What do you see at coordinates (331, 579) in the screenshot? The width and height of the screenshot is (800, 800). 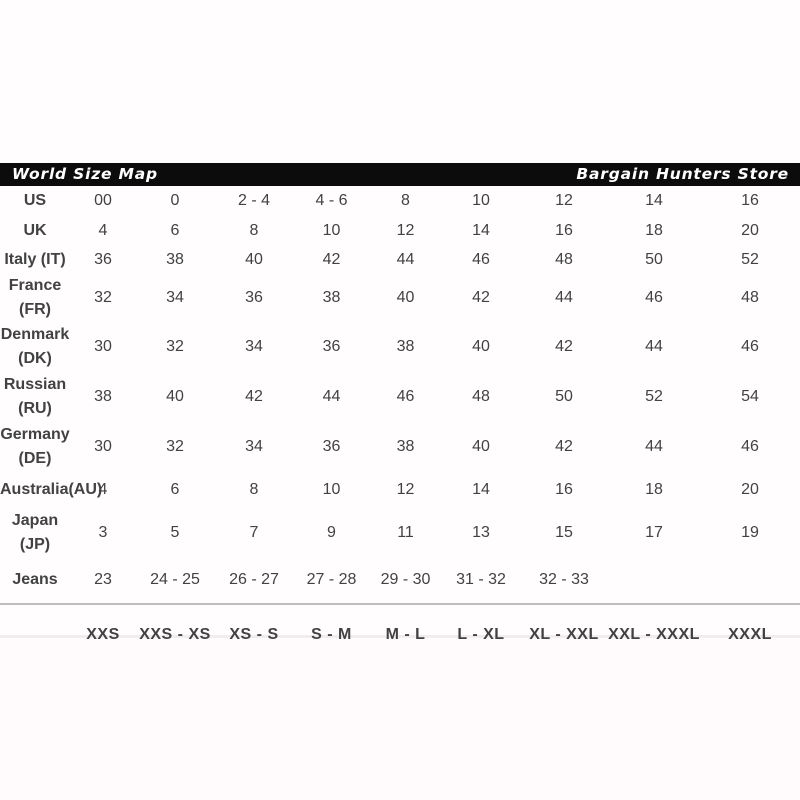 I see `size-cell: 27 - 28` at bounding box center [331, 579].